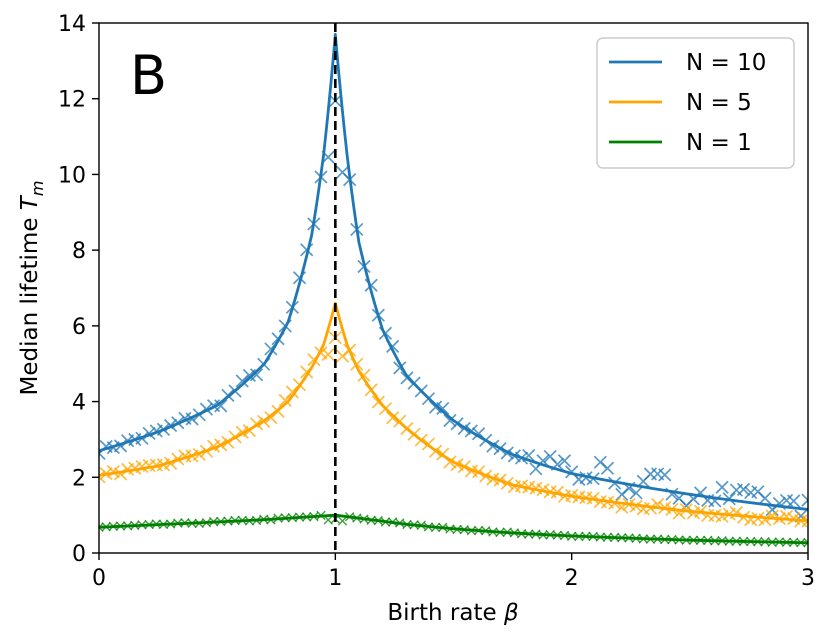 This screenshot has width=830, height=643. Describe the element at coordinates (452, 613) in the screenshot. I see `x-axis-label: Birth rate β` at that location.